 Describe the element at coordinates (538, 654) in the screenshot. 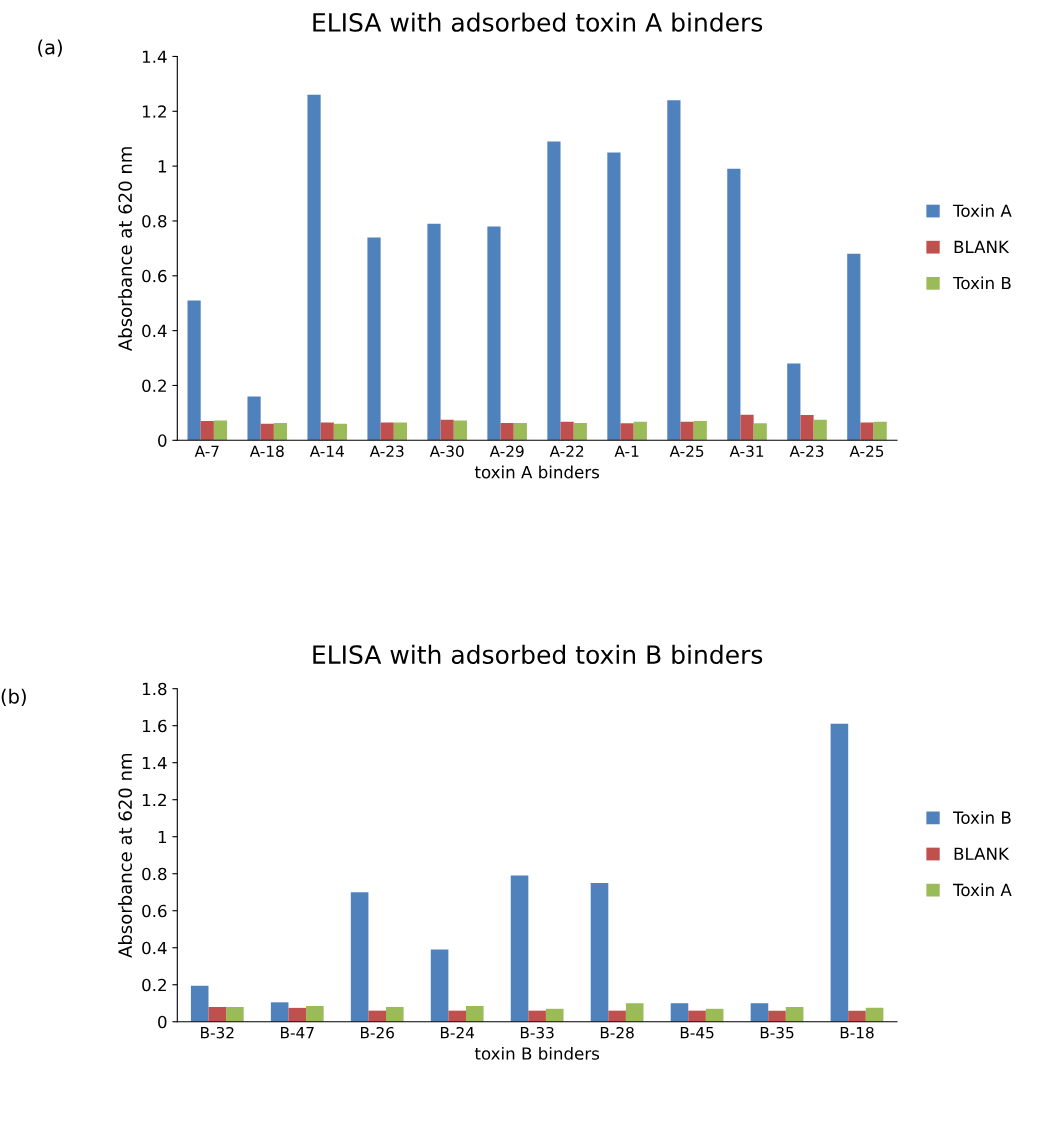

I see `chart-title: ELISA with adsorbed toxin B binders` at that location.